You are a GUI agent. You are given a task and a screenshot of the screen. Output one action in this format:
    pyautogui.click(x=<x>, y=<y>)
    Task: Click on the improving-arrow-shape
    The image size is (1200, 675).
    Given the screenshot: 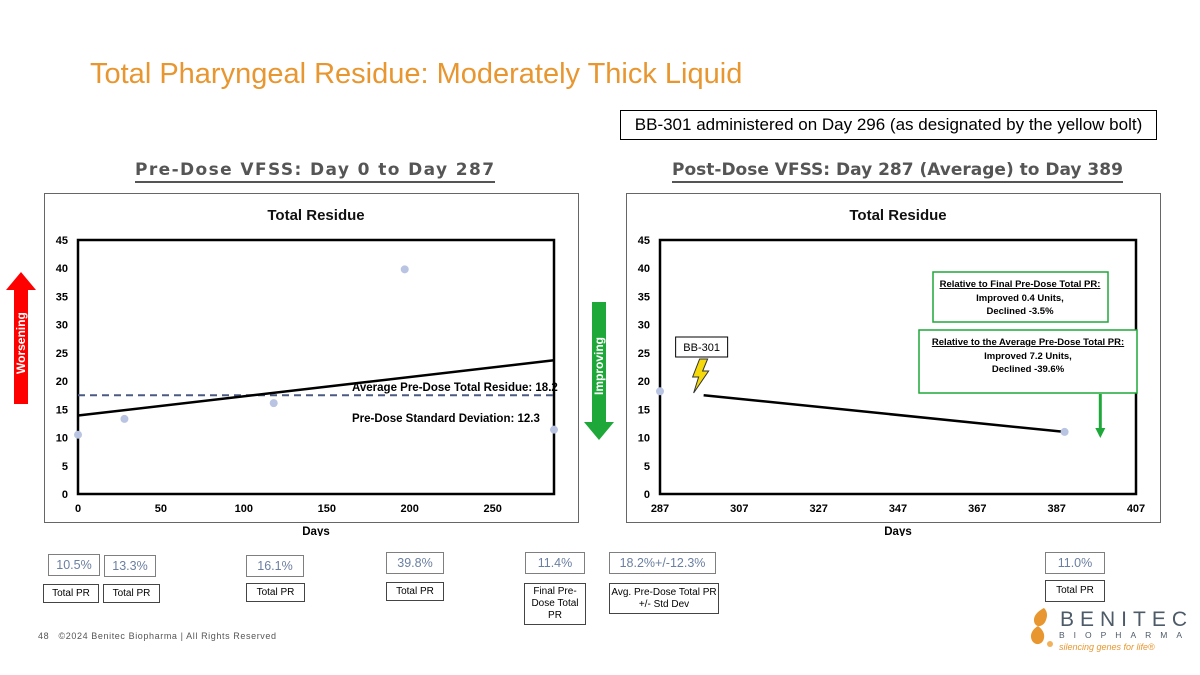 What is the action you would take?
    pyautogui.click(x=599, y=371)
    